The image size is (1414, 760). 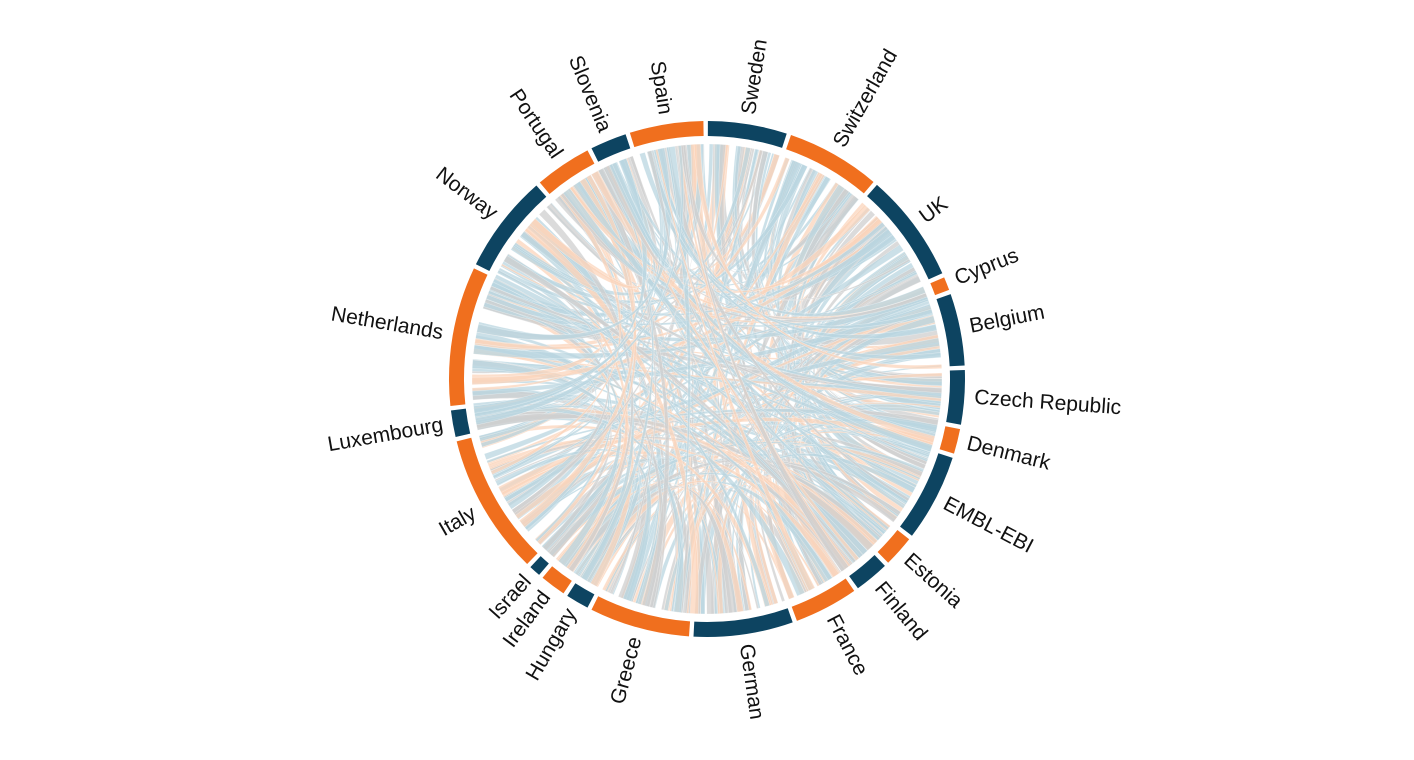 What do you see at coordinates (747, 134) in the screenshot?
I see `segment-arc-sweden` at bounding box center [747, 134].